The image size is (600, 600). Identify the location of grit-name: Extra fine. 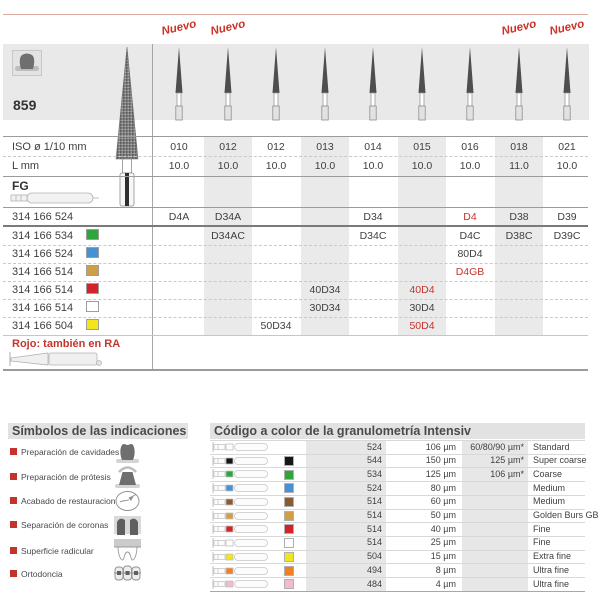
(552, 556).